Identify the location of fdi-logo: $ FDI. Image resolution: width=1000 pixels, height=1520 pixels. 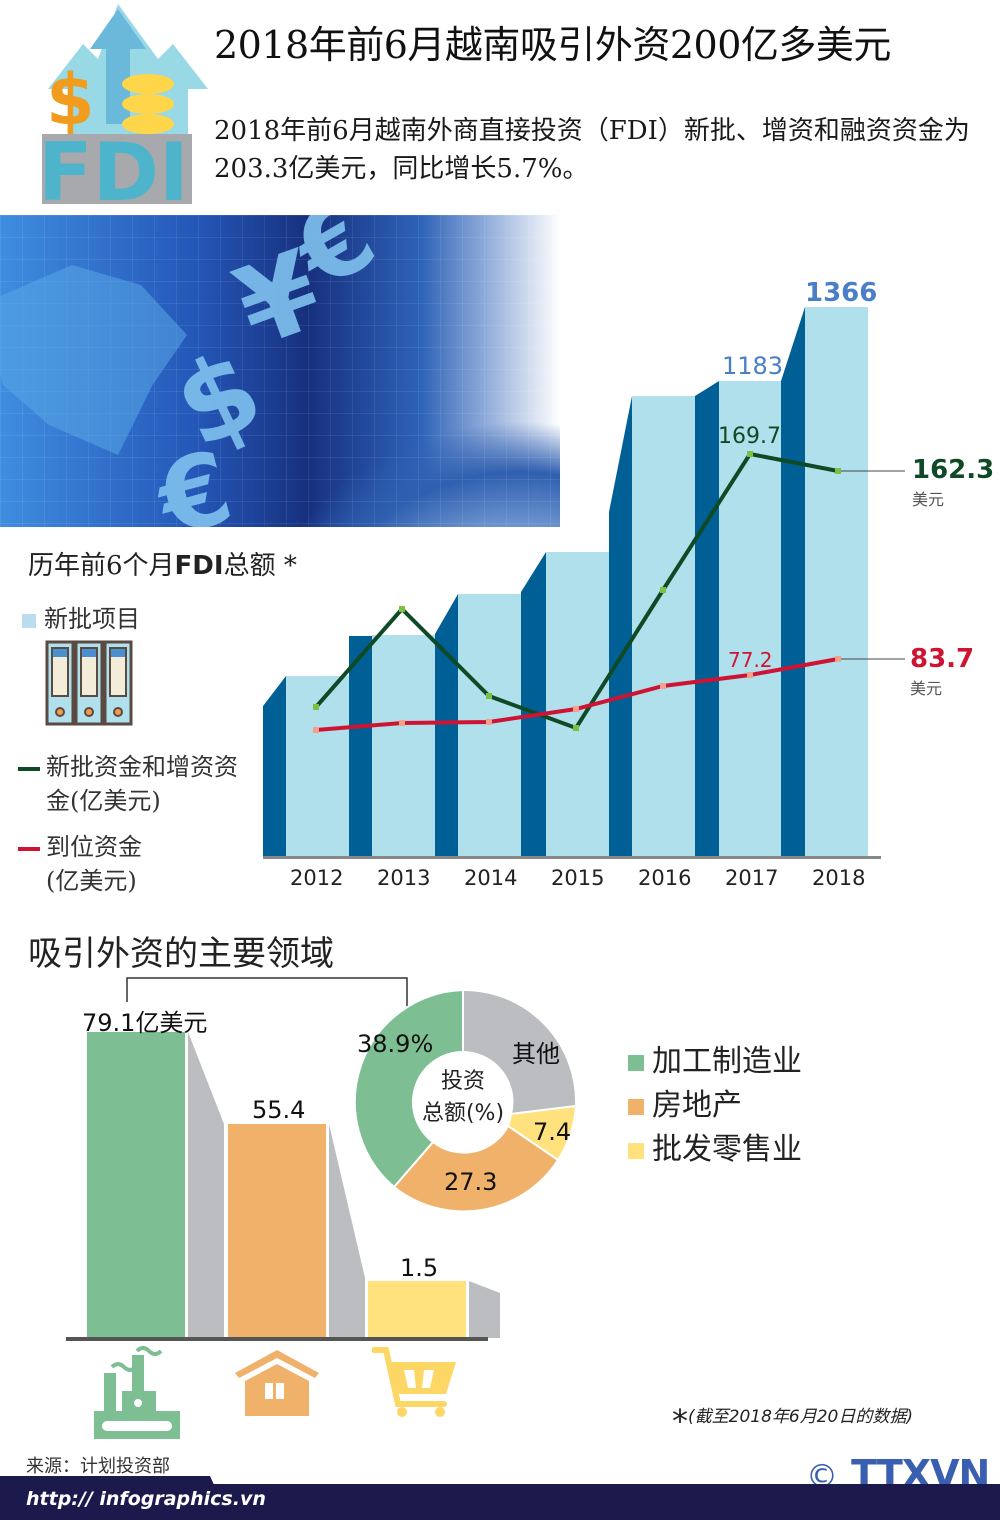
(118, 111).